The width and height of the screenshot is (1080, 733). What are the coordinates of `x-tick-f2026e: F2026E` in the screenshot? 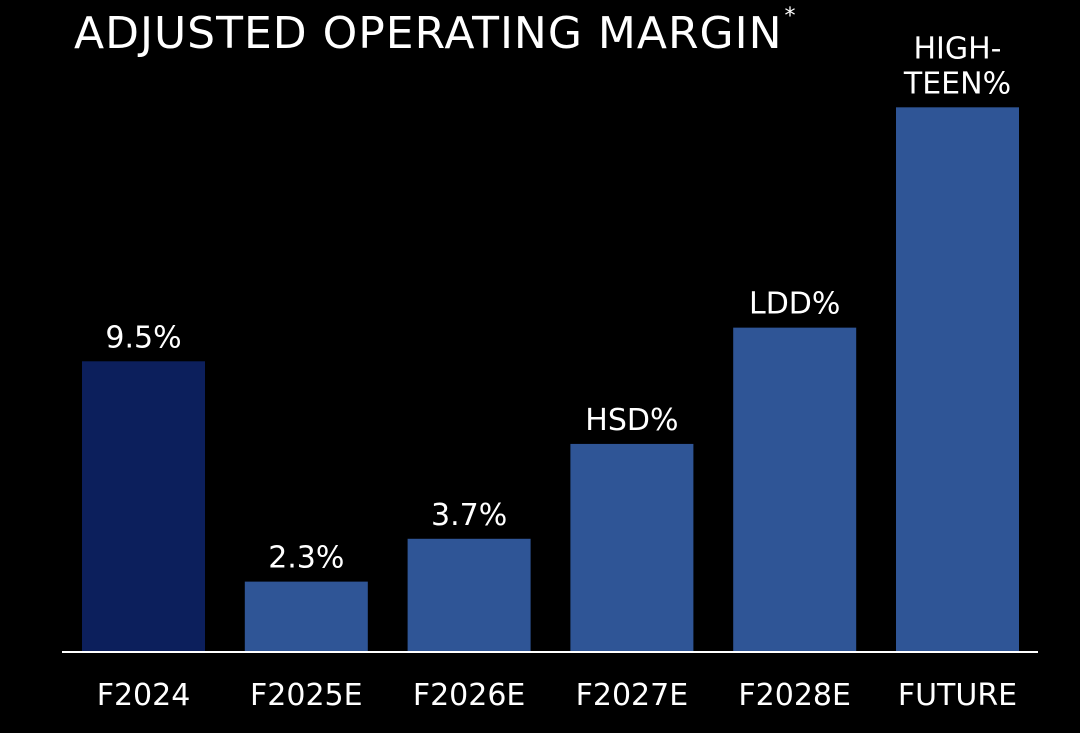 It's located at (469, 695).